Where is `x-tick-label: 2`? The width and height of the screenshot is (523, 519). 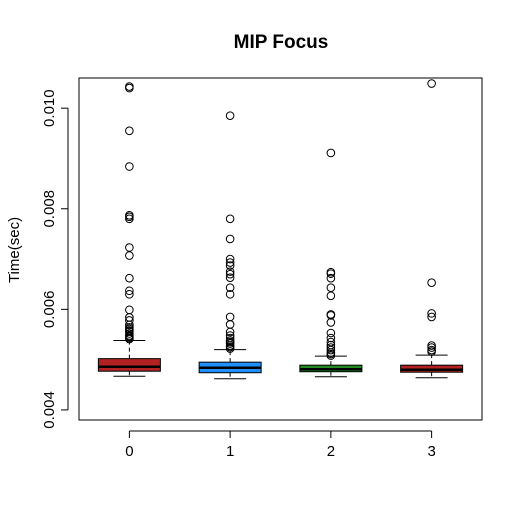 x-tick-label: 2 is located at coordinates (331, 451).